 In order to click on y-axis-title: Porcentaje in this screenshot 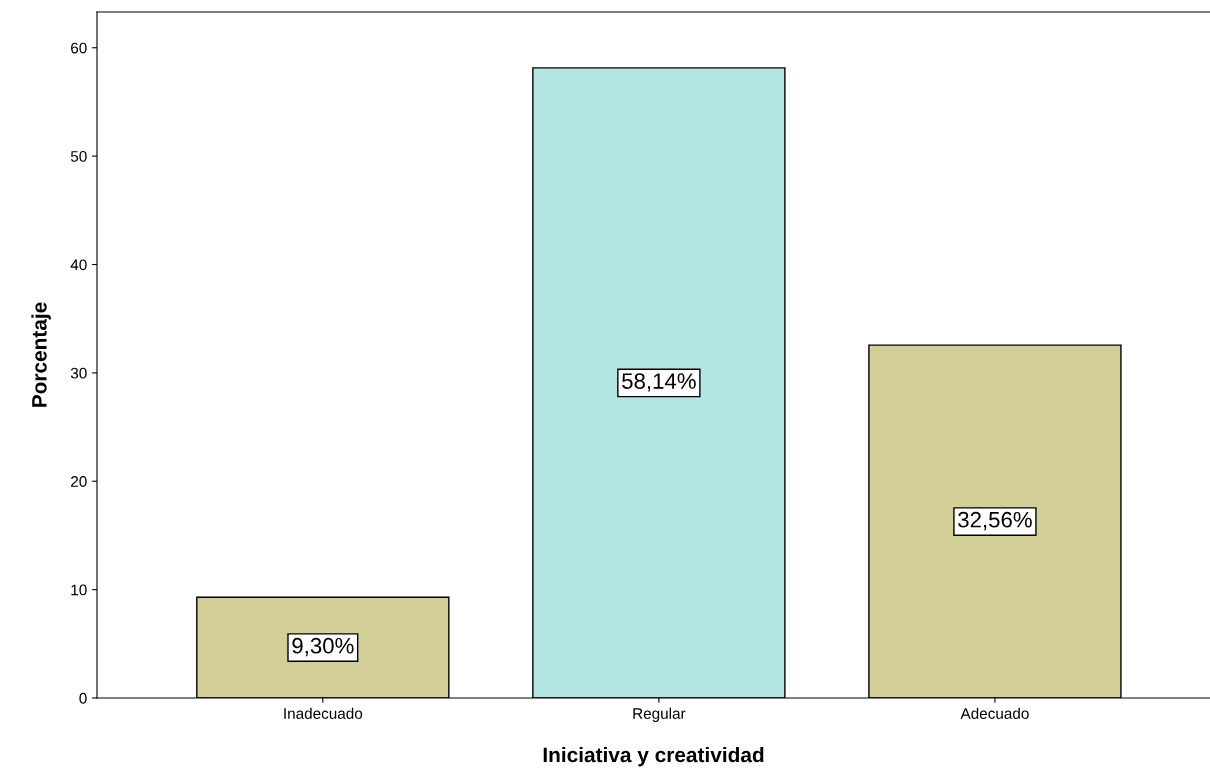, I will do `click(41, 354)`.